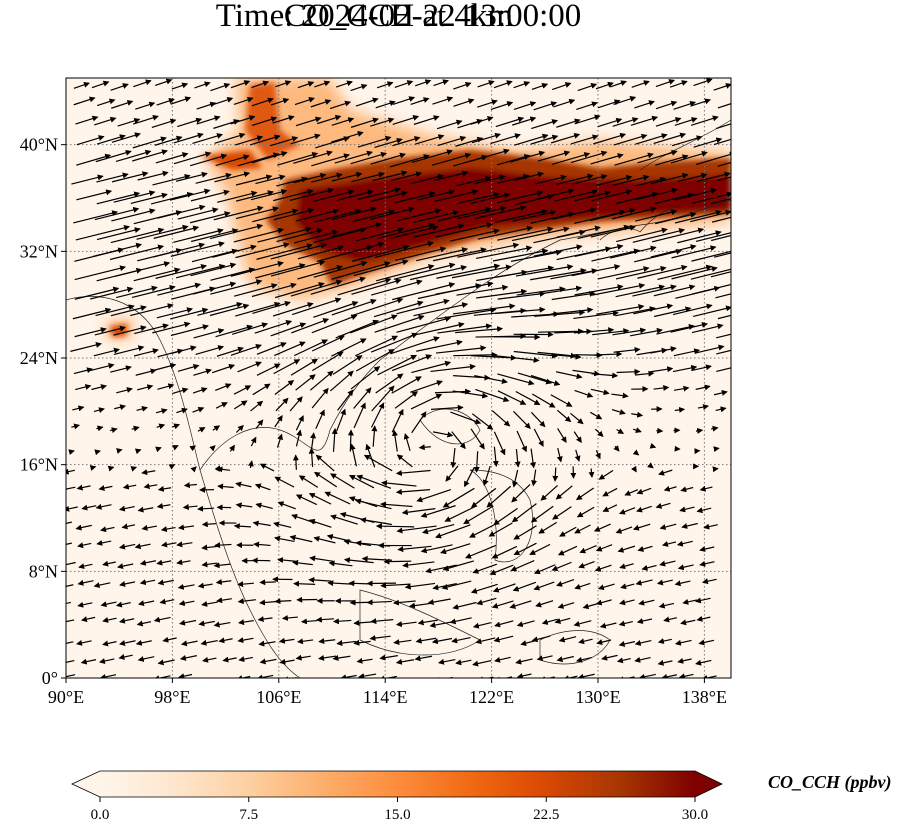 The height and width of the screenshot is (836, 921). What do you see at coordinates (597, 697) in the screenshot?
I see `lon-tick-label: 130°E` at bounding box center [597, 697].